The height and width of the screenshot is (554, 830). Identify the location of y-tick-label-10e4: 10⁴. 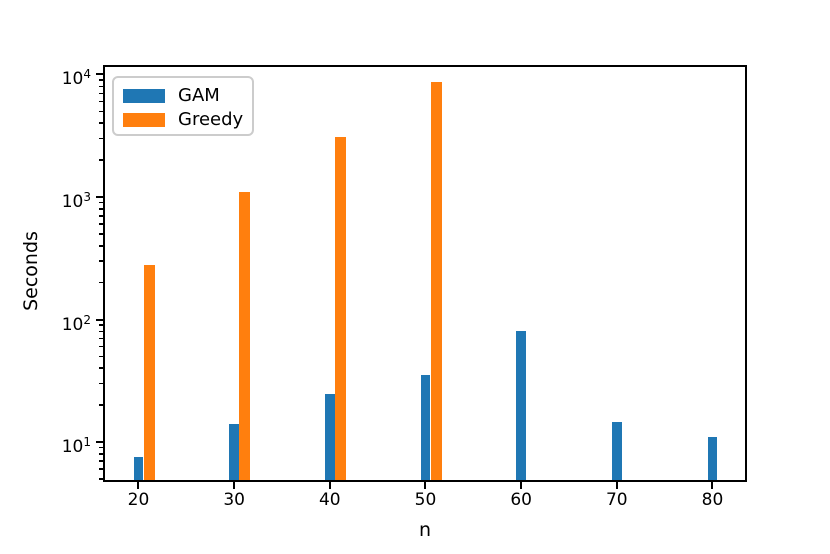
(76, 78).